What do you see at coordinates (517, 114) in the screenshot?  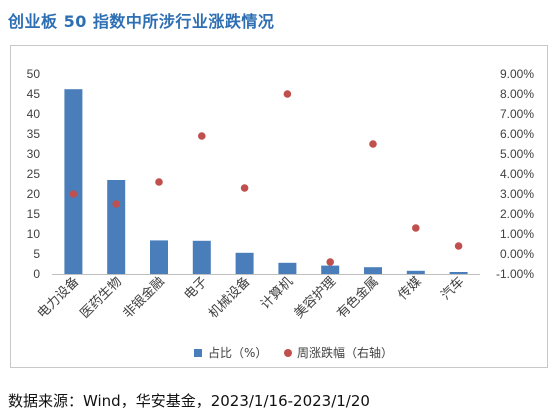 I see `right-tick-label: 7.00%` at bounding box center [517, 114].